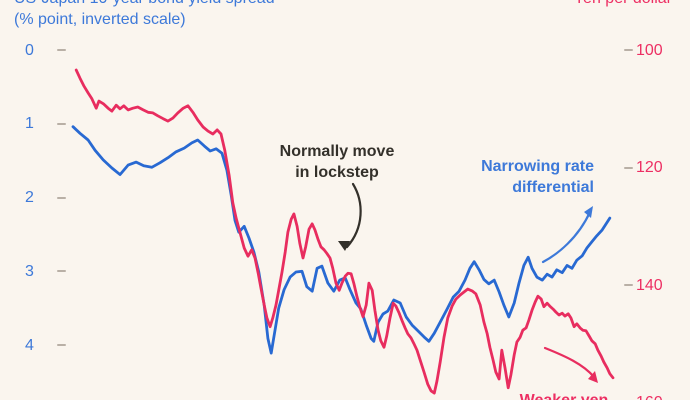 This screenshot has width=690, height=400. Describe the element at coordinates (353, 215) in the screenshot. I see `lockstep-arrow` at that location.